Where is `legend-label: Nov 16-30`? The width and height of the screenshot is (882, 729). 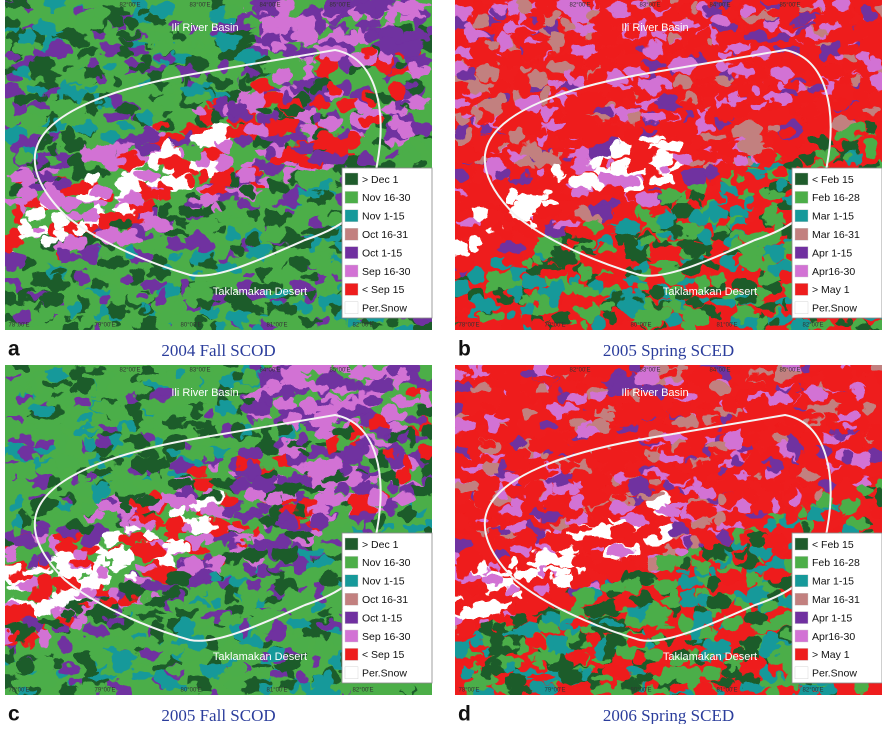 legend-label: Nov 16-30 is located at coordinates (386, 563).